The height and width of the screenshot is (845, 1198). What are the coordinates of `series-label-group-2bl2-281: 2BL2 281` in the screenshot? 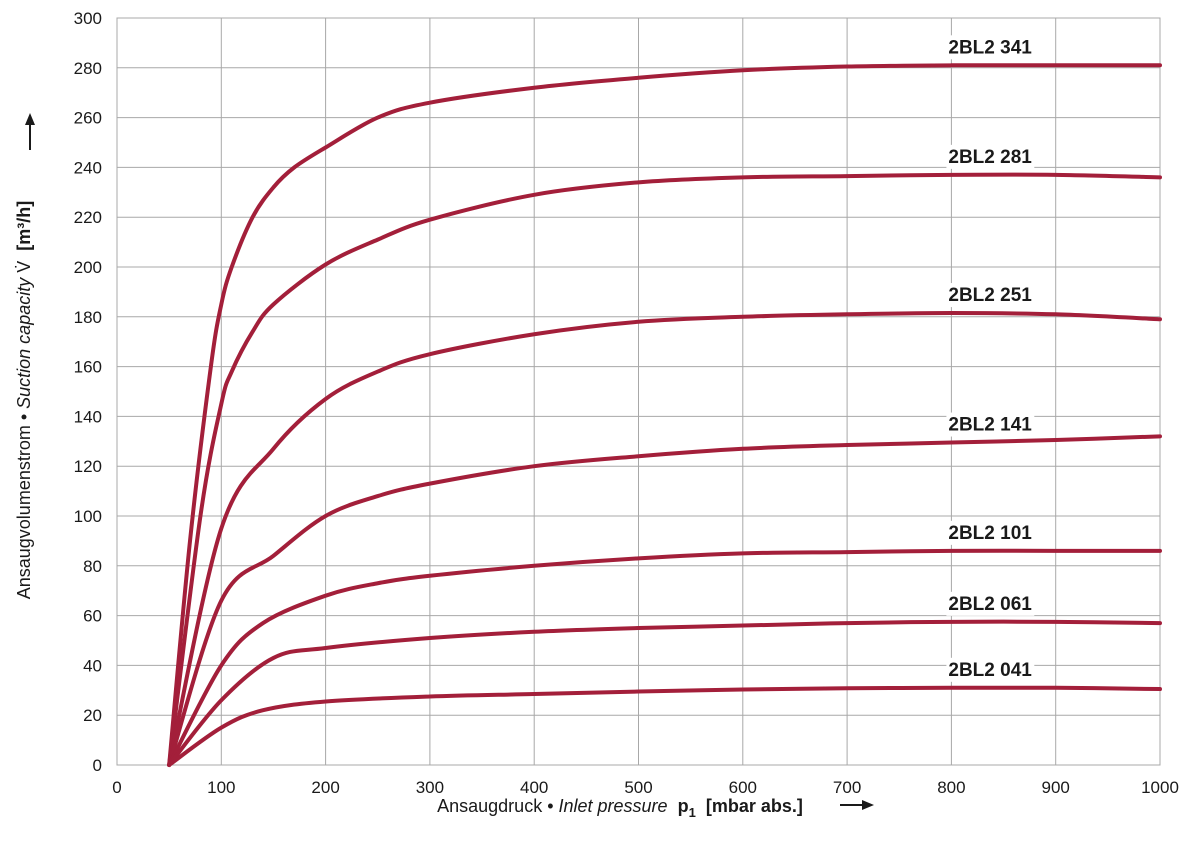 It's located at (990, 156).